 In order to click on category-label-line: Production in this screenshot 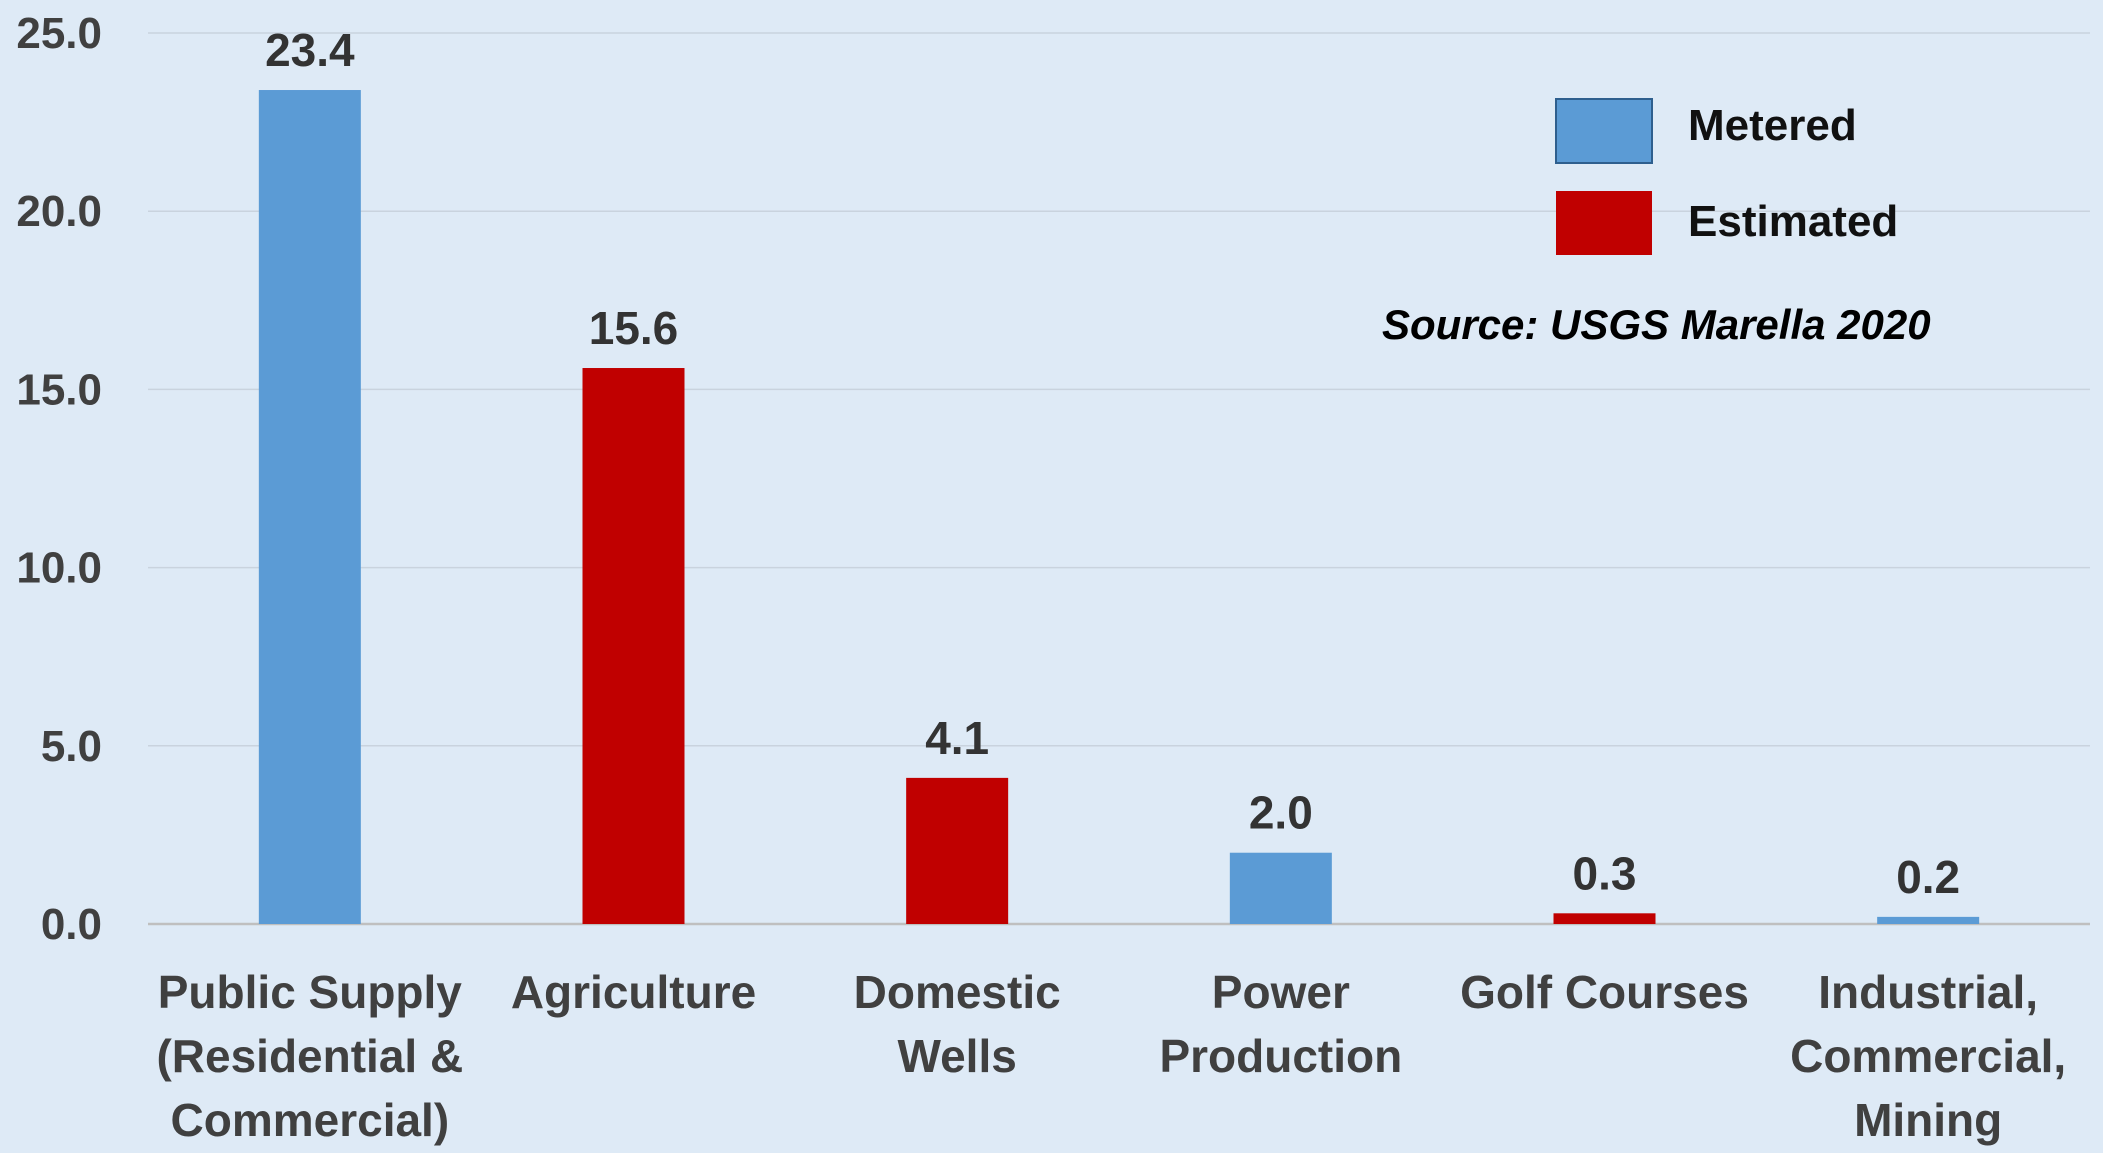, I will do `click(1280, 1056)`.